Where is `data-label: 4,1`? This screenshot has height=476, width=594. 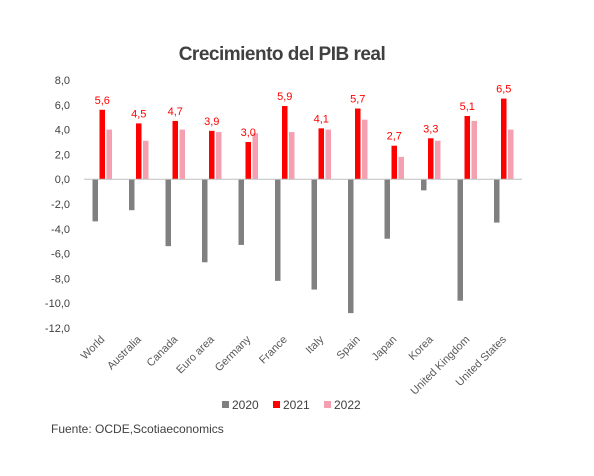
data-label: 4,1 is located at coordinates (321, 119).